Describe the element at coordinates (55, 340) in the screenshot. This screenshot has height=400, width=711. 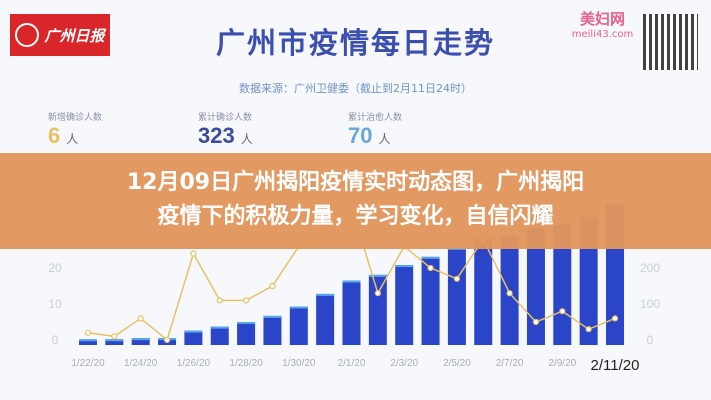
I see `left-axis-tick: 0` at that location.